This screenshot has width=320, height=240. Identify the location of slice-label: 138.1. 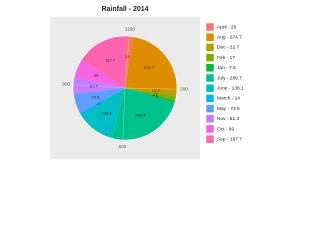
(107, 112).